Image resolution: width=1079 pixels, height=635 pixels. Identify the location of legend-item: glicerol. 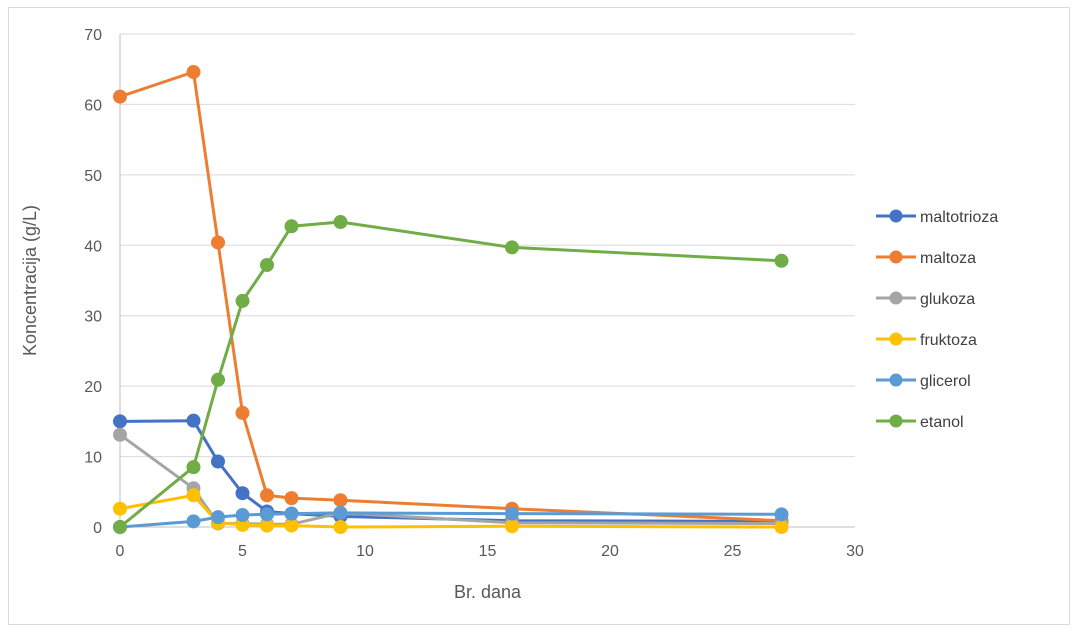
(923, 381).